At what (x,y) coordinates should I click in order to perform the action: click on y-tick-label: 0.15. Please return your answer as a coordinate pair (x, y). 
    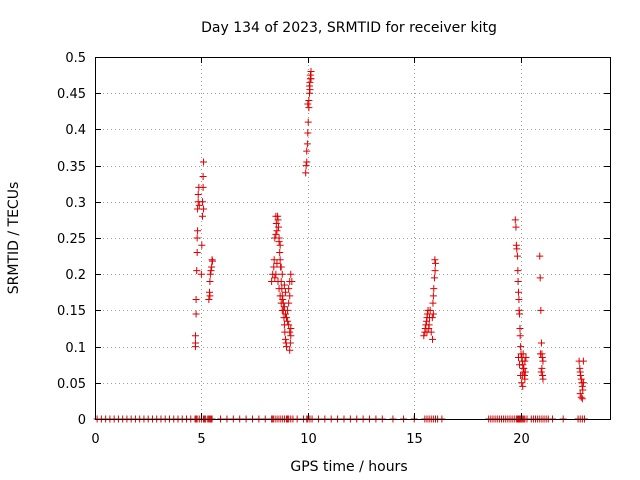
    Looking at the image, I should click on (71, 311).